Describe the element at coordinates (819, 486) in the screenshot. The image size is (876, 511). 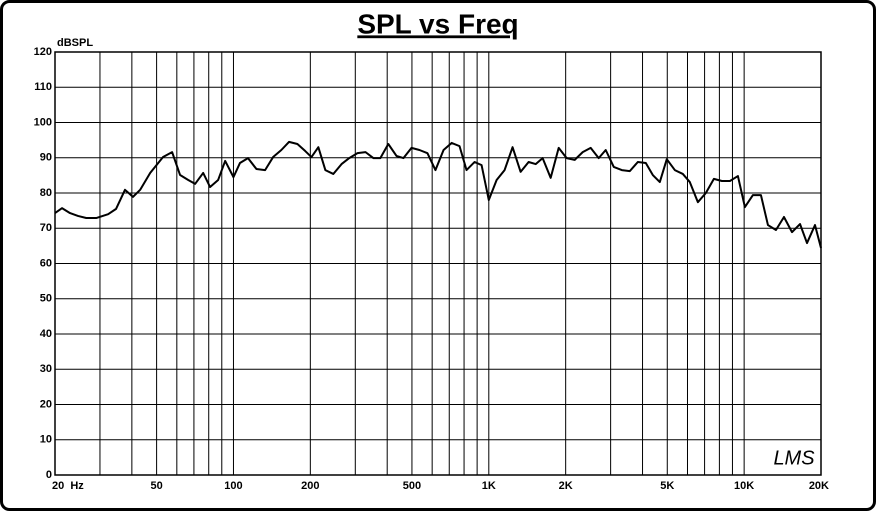
I see `x-tick-label: 20K` at that location.